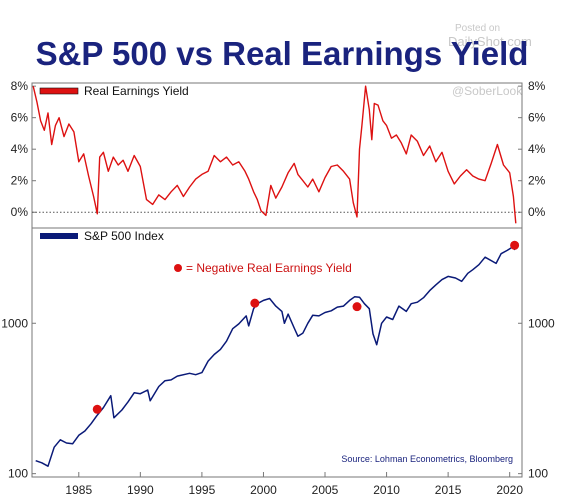 The image size is (564, 501). What do you see at coordinates (20, 86) in the screenshot?
I see `top-left-tick-label: 8%` at bounding box center [20, 86].